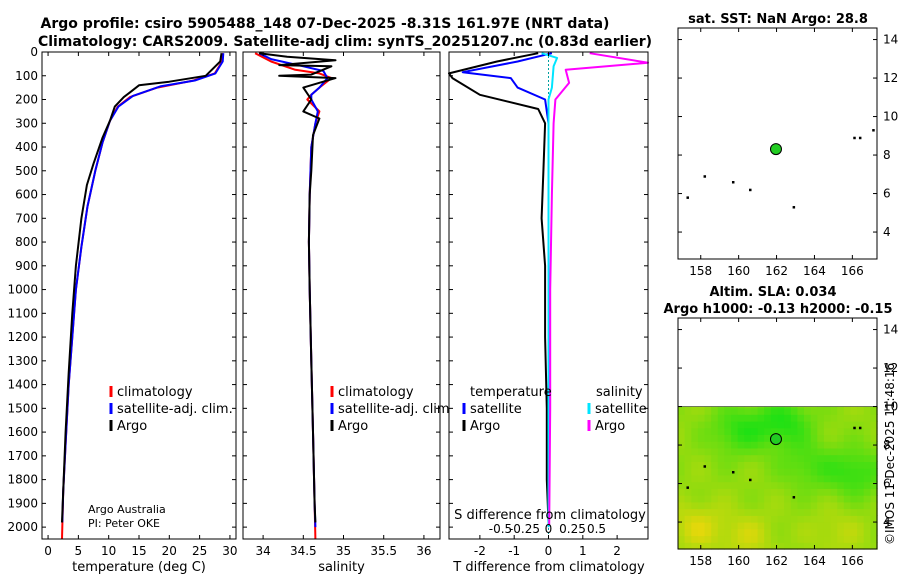  What do you see at coordinates (549, 551) in the screenshot?
I see `difference-xtick-label: 0` at bounding box center [549, 551].